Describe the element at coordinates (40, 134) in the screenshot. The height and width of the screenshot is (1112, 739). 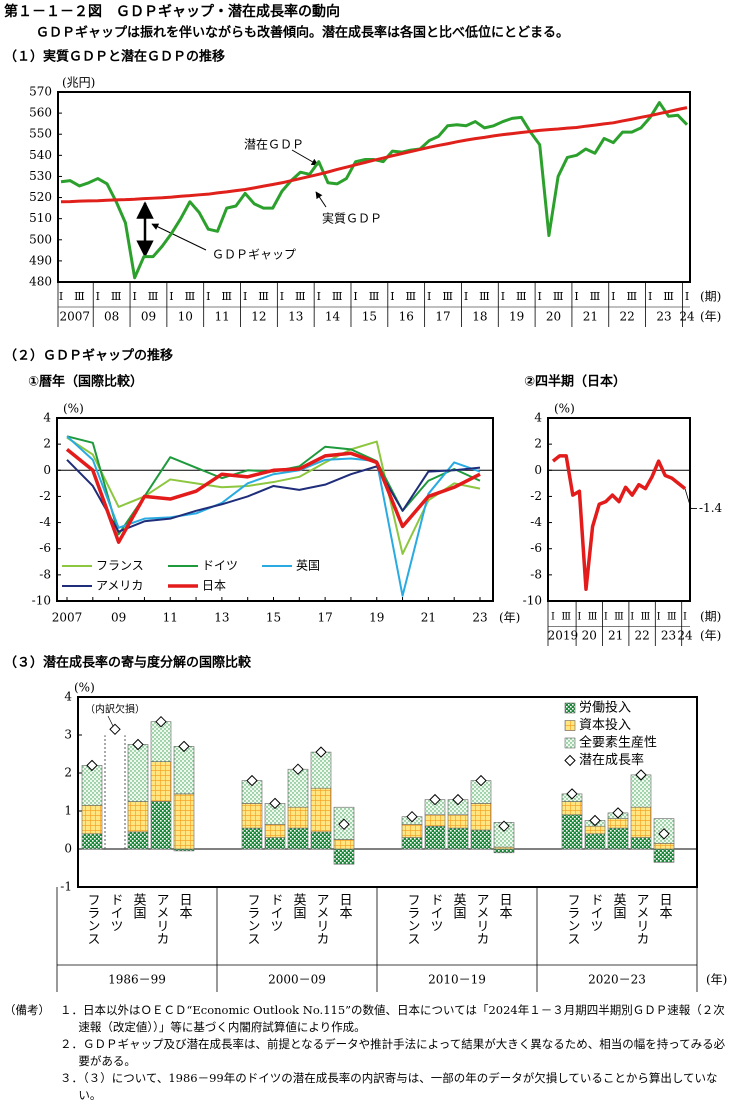
I see `y-tick-label: 550` at that location.